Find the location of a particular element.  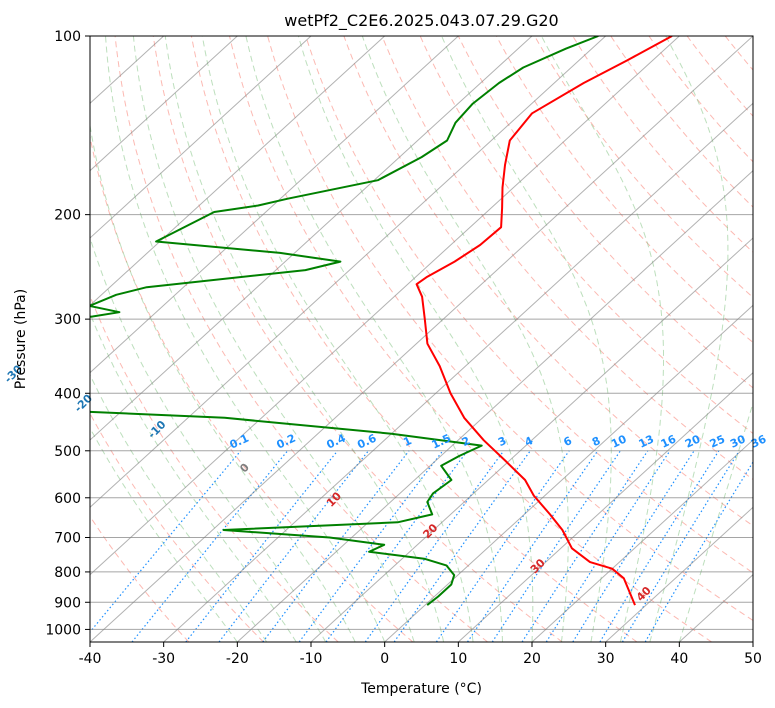

y-tick-label: 100 is located at coordinates (67, 37).